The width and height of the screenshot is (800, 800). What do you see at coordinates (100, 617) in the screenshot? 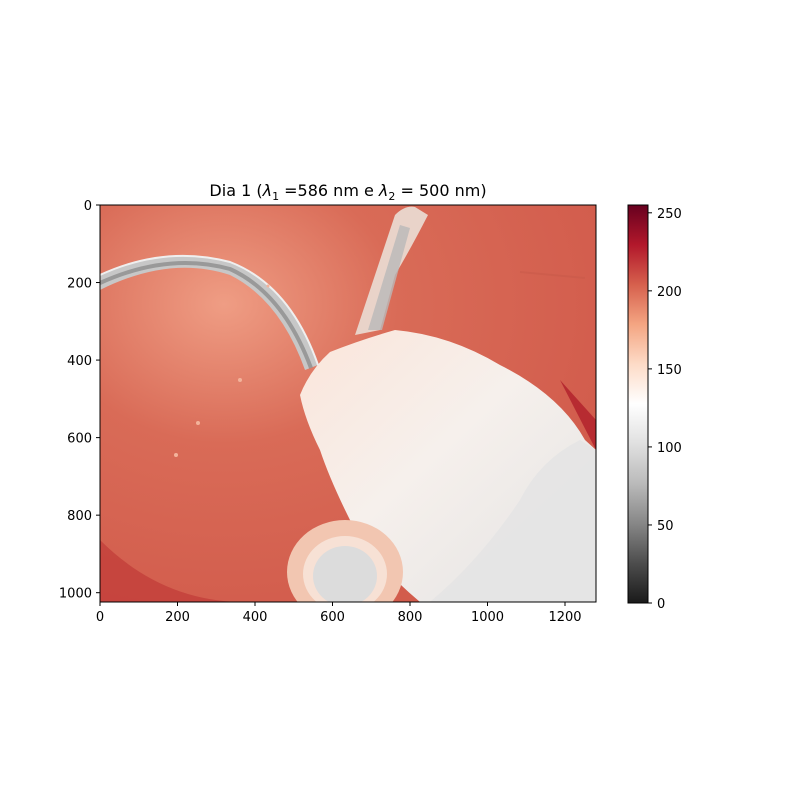
I see `x-tick-label: 0` at bounding box center [100, 617].